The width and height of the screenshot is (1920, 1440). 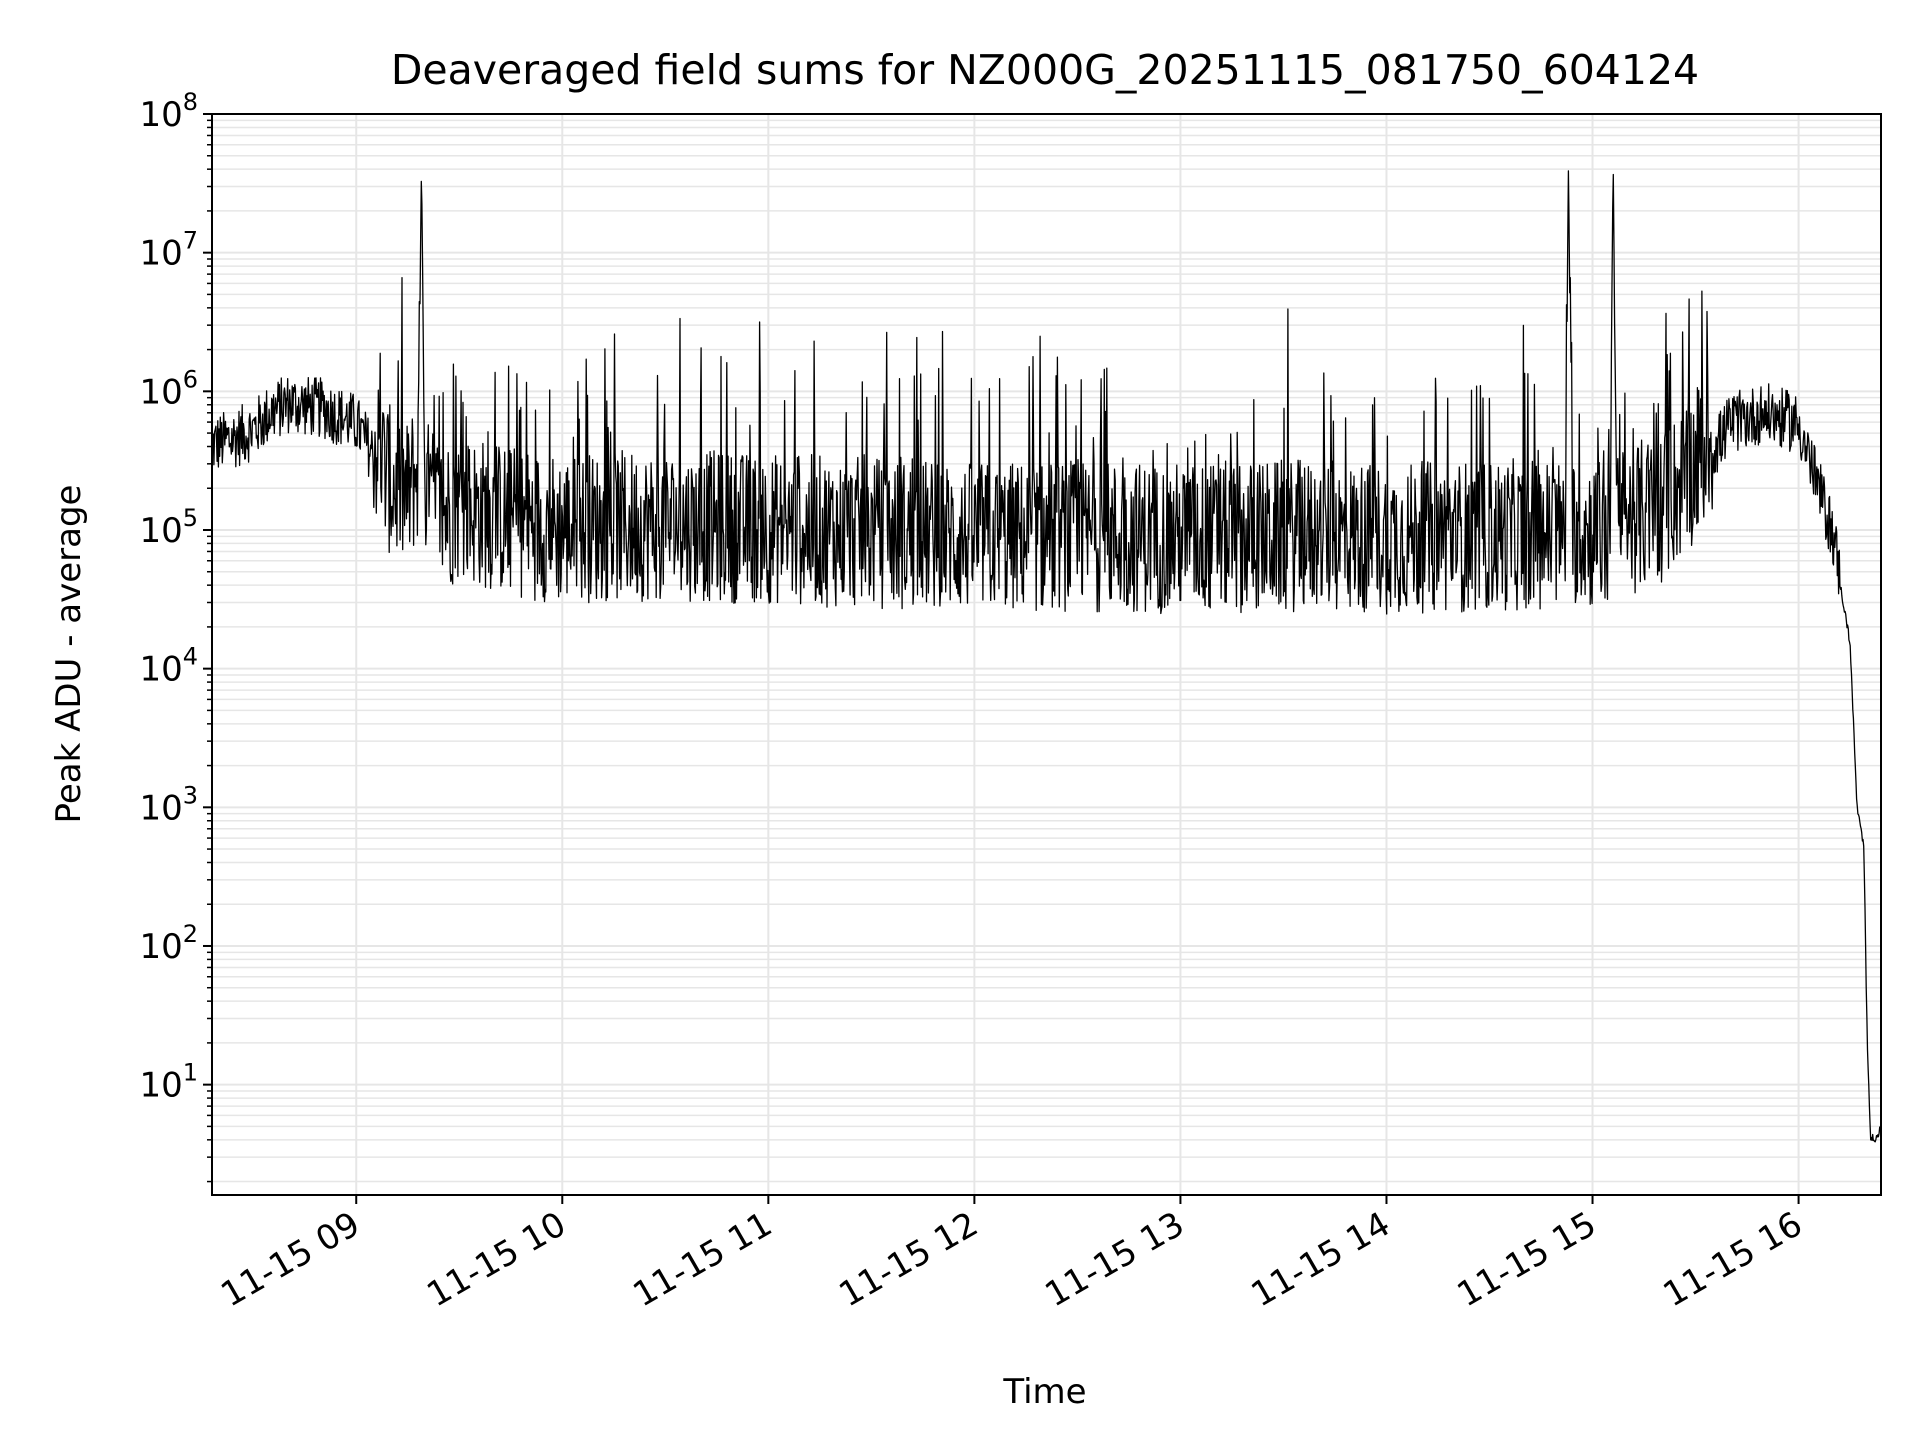 What do you see at coordinates (1044, 1392) in the screenshot?
I see `x-axis-label: Time` at bounding box center [1044, 1392].